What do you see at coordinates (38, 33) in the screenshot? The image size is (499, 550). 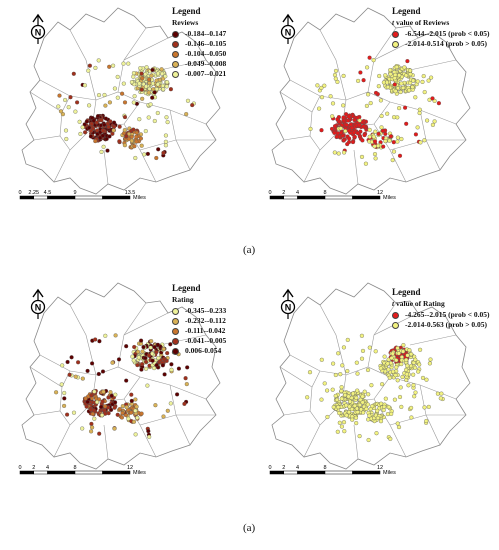 I see `north-letter: N` at bounding box center [38, 33].